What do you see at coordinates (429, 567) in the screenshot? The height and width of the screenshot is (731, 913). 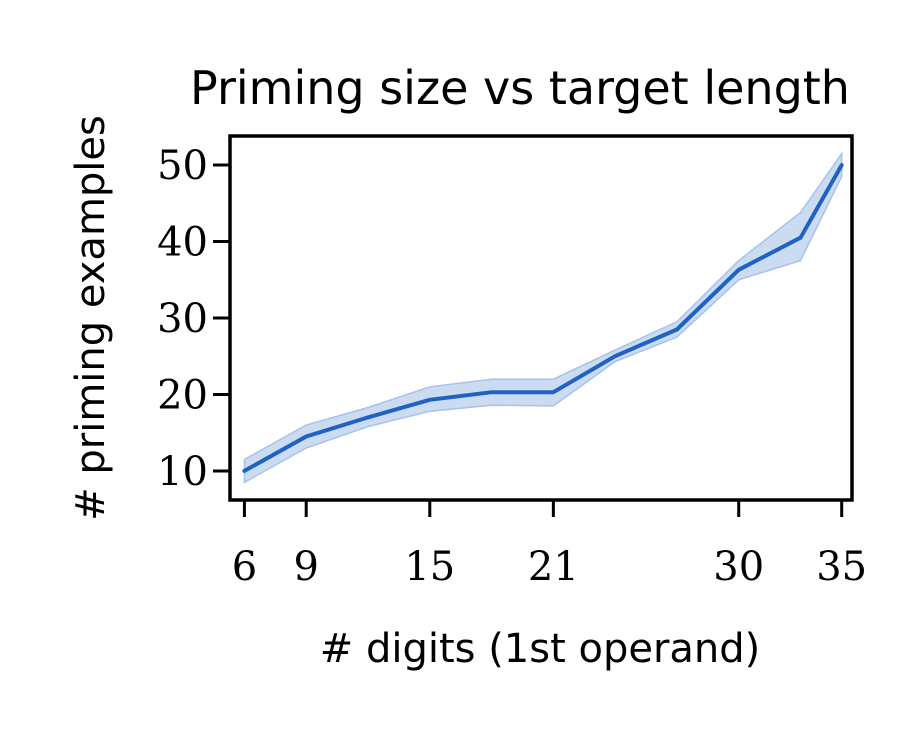 I see `x-tick-label: 15` at bounding box center [429, 567].